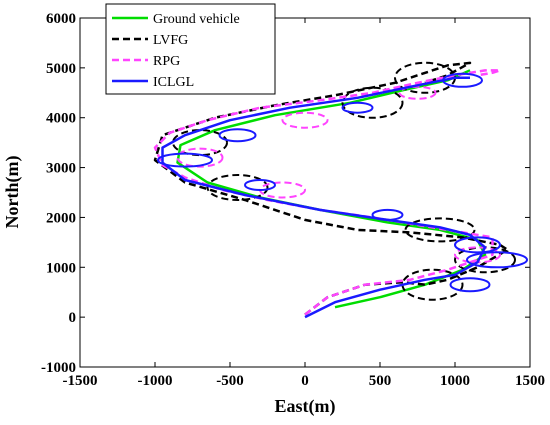 The image size is (550, 425). What do you see at coordinates (61, 218) in the screenshot?
I see `y-tick-label: 2000` at bounding box center [61, 218].